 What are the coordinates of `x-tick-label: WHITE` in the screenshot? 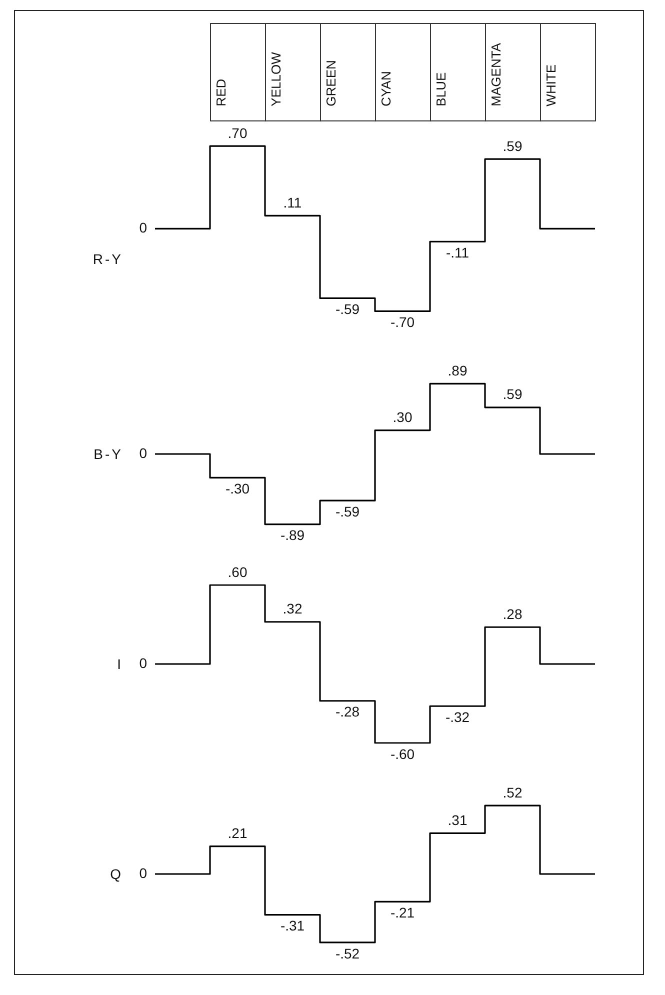 It's located at (550, 85).